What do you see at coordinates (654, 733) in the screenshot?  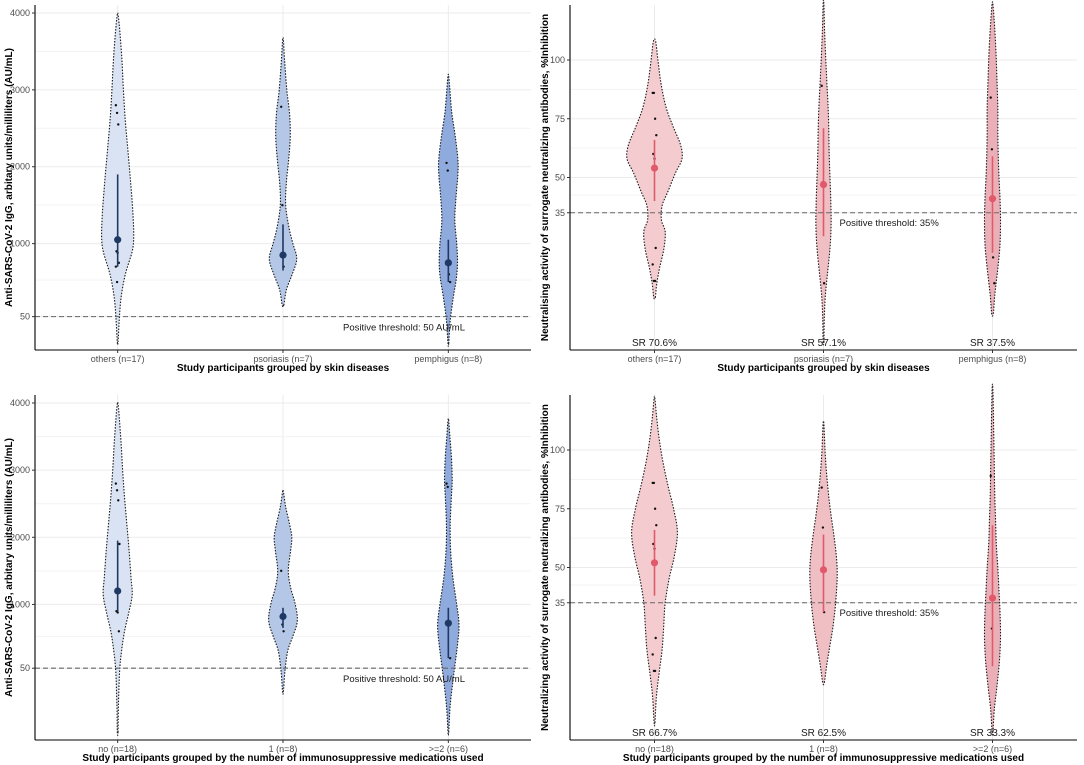 I see `seroconversion-rate-label: SR 66.7%` at bounding box center [654, 733].